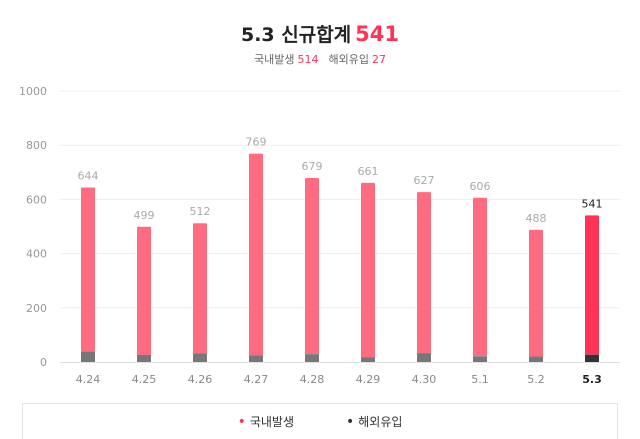 The image size is (640, 439). I want to click on chart-title: 5.3 신규합계 541, so click(320, 33).